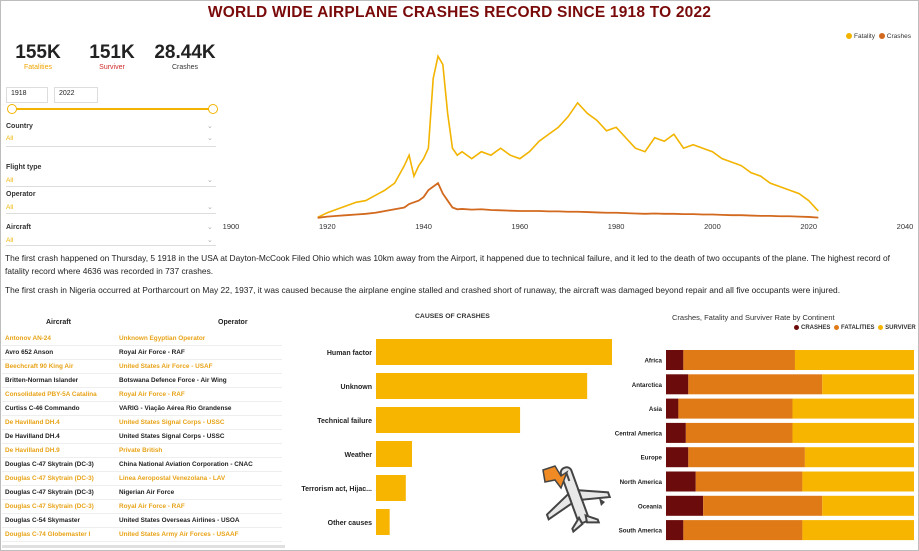 Image resolution: width=919 pixels, height=551 pixels. What do you see at coordinates (359, 455) in the screenshot?
I see `cause-label: Weather` at bounding box center [359, 455].